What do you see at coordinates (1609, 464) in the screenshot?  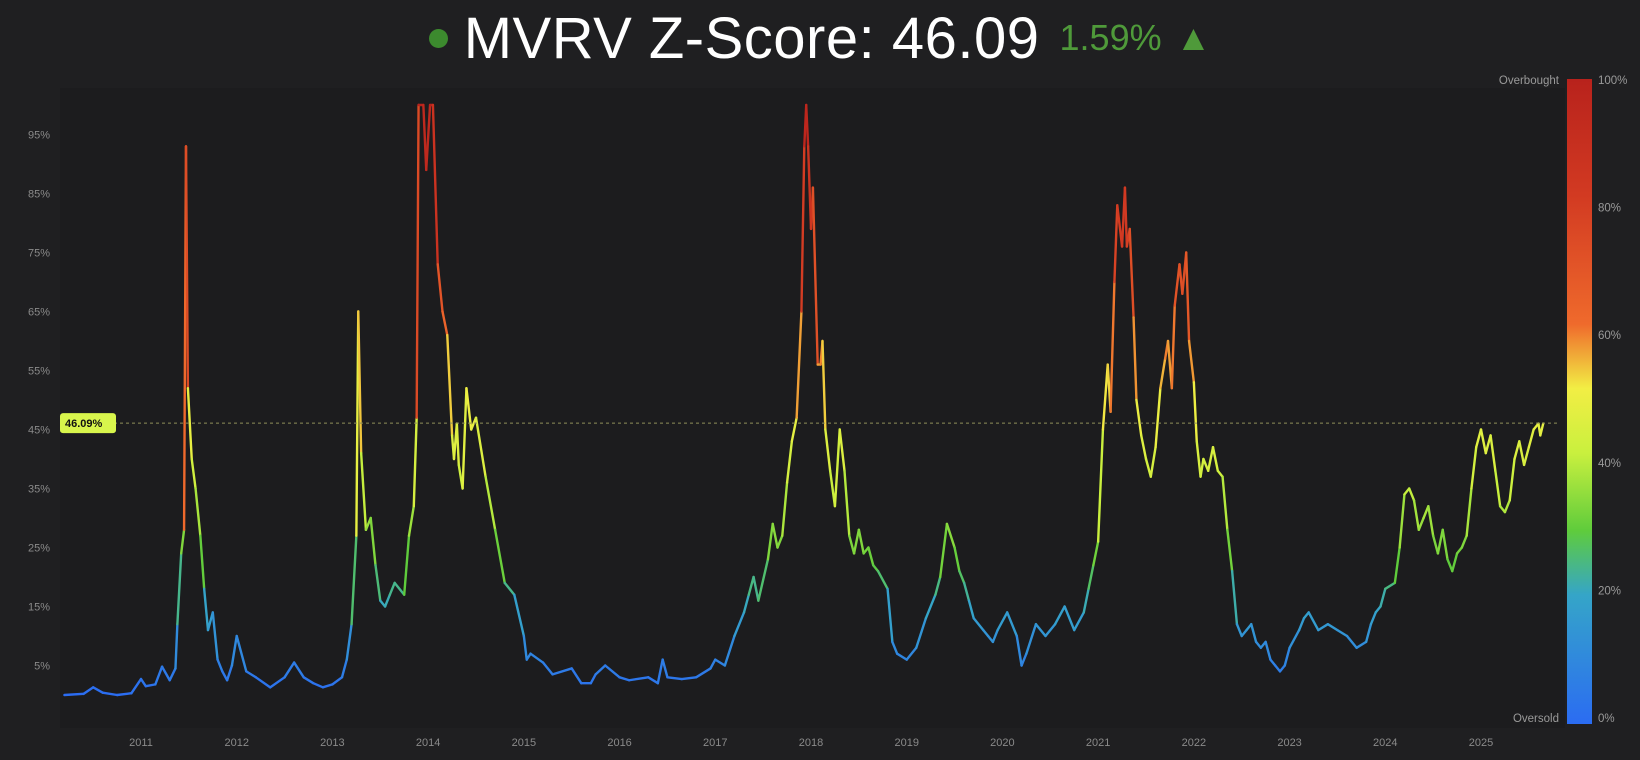 I see `colorbar-tick-label: 40%` at bounding box center [1609, 464].